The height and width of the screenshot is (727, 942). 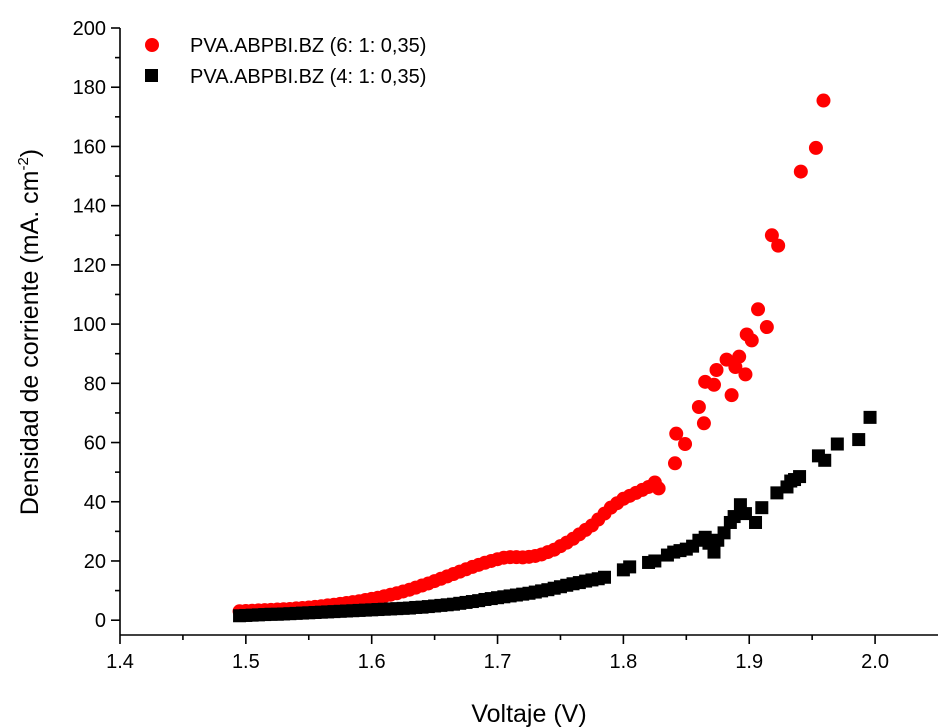 What do you see at coordinates (875, 662) in the screenshot?
I see `x-tick-label: 2.0` at bounding box center [875, 662].